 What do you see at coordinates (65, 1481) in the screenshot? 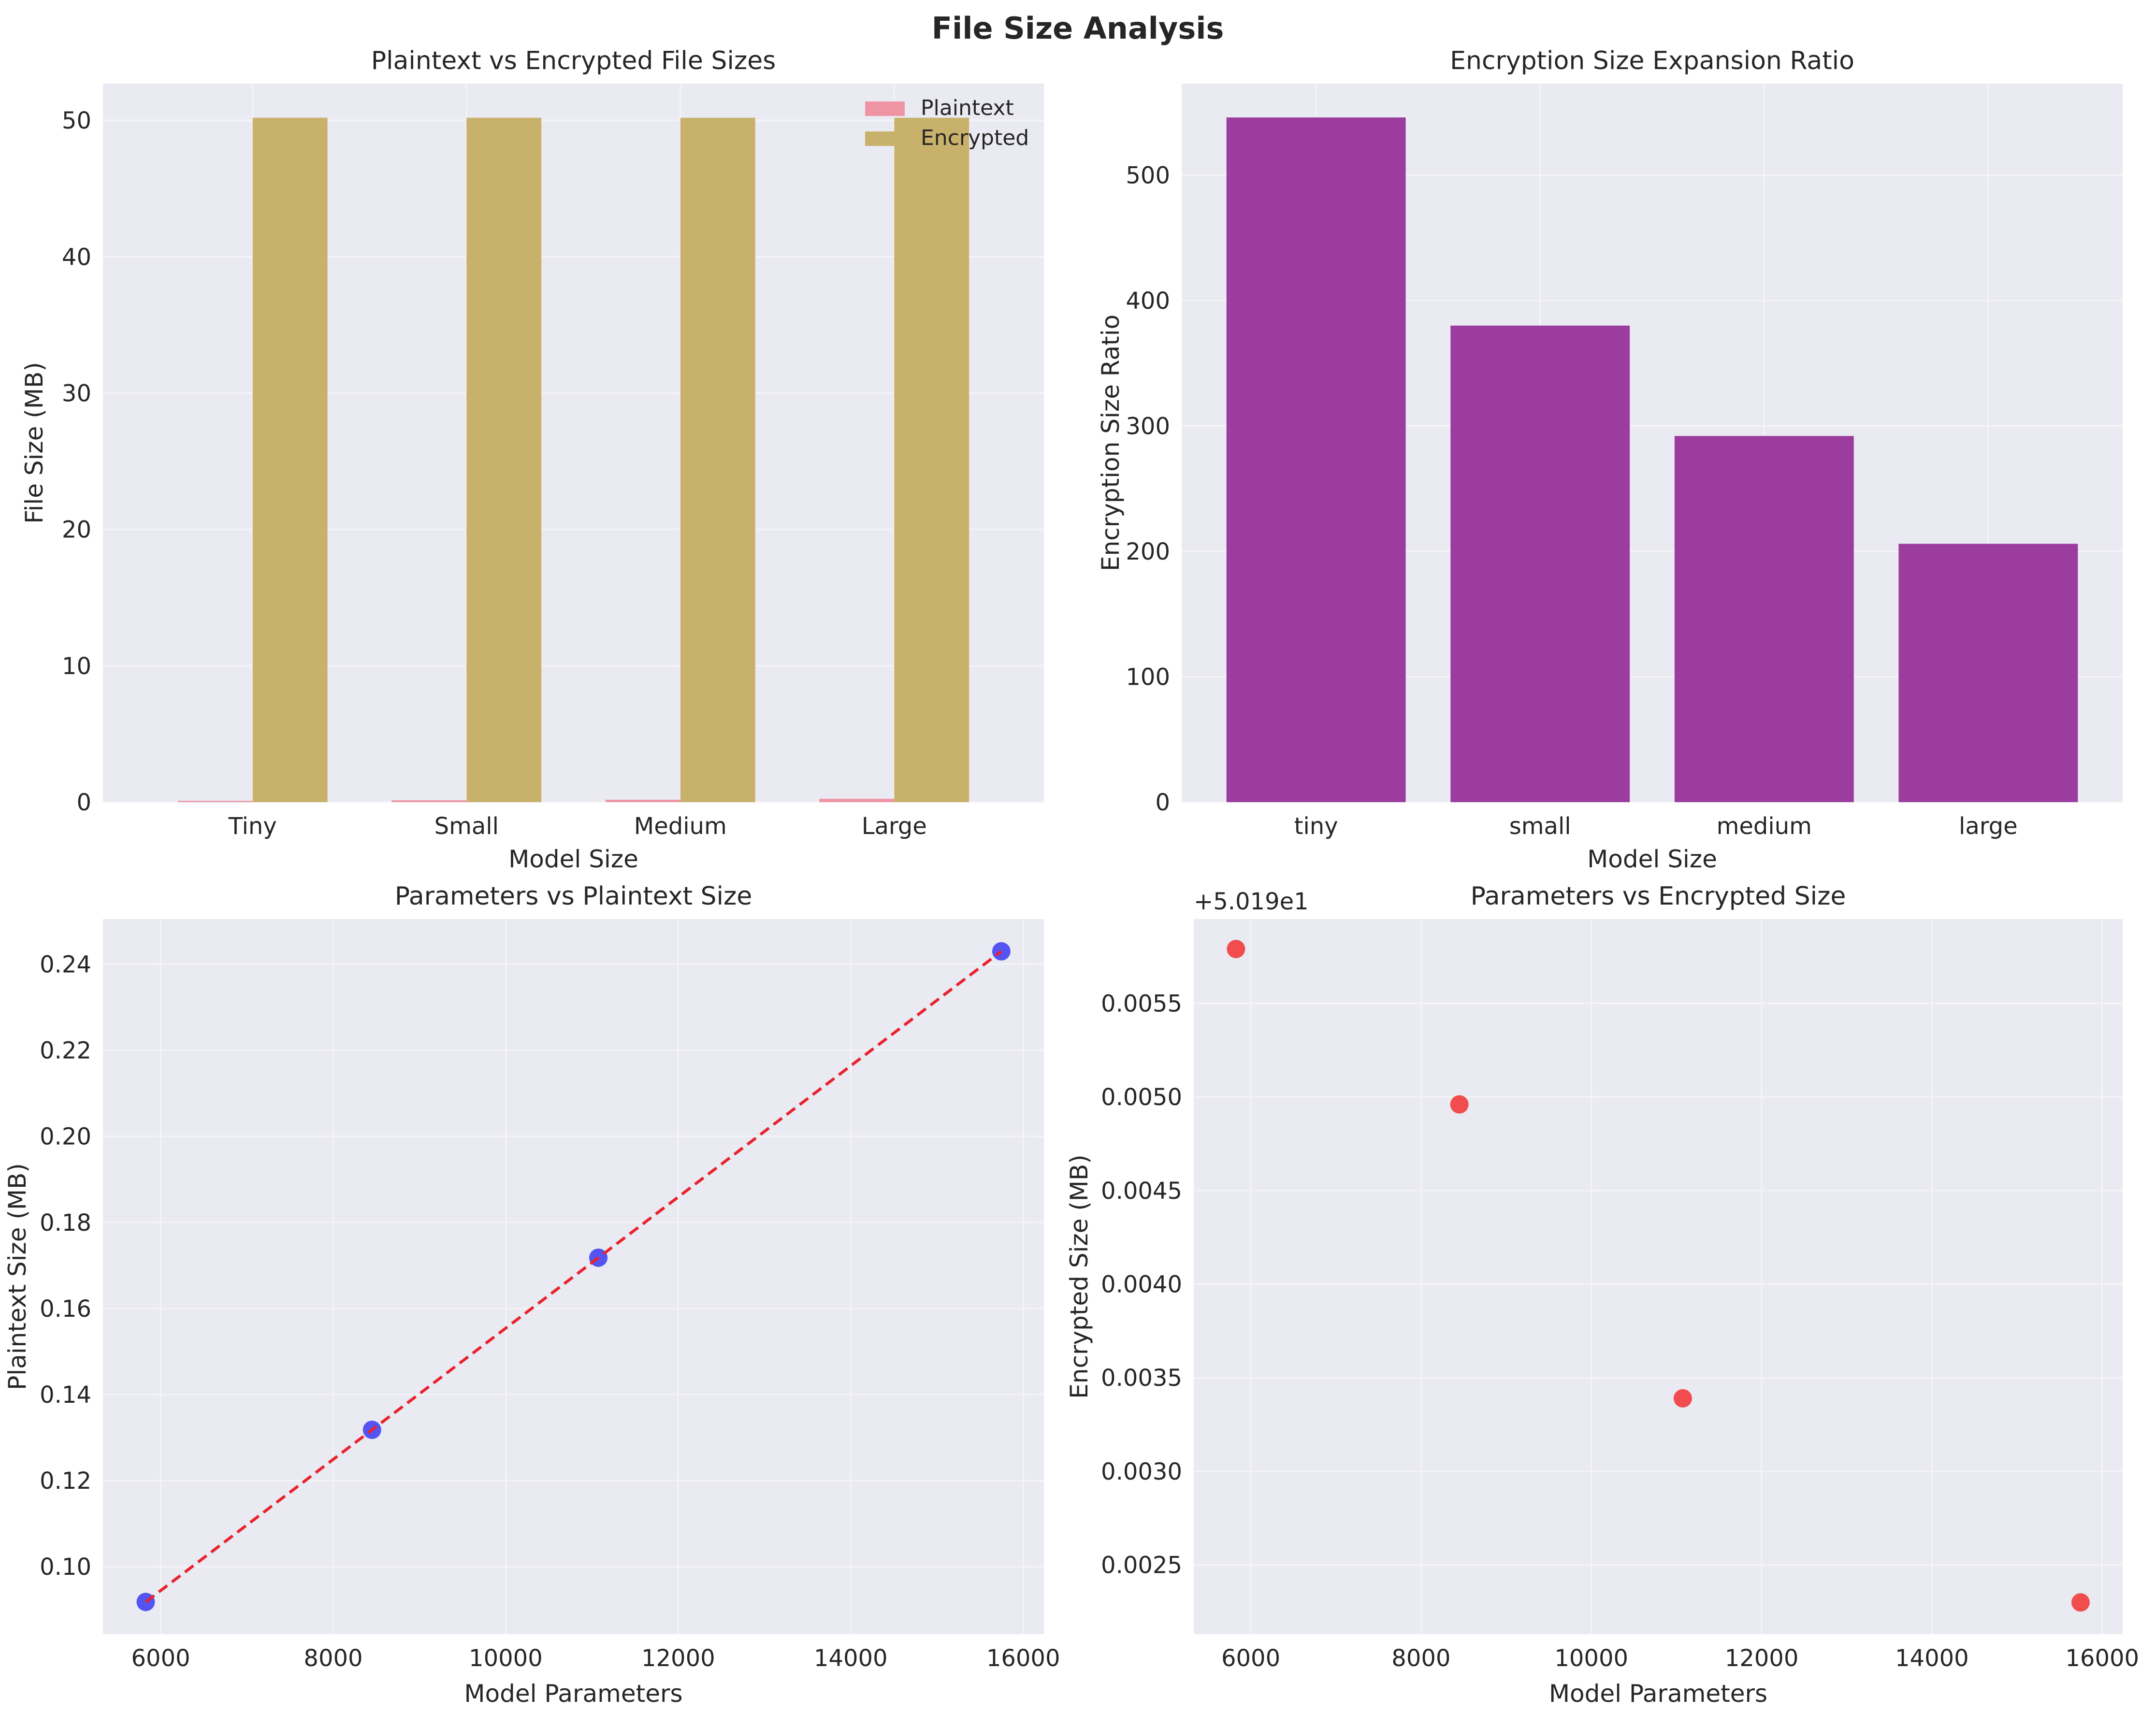
I see `y-tick-label: 0.12` at bounding box center [65, 1481].